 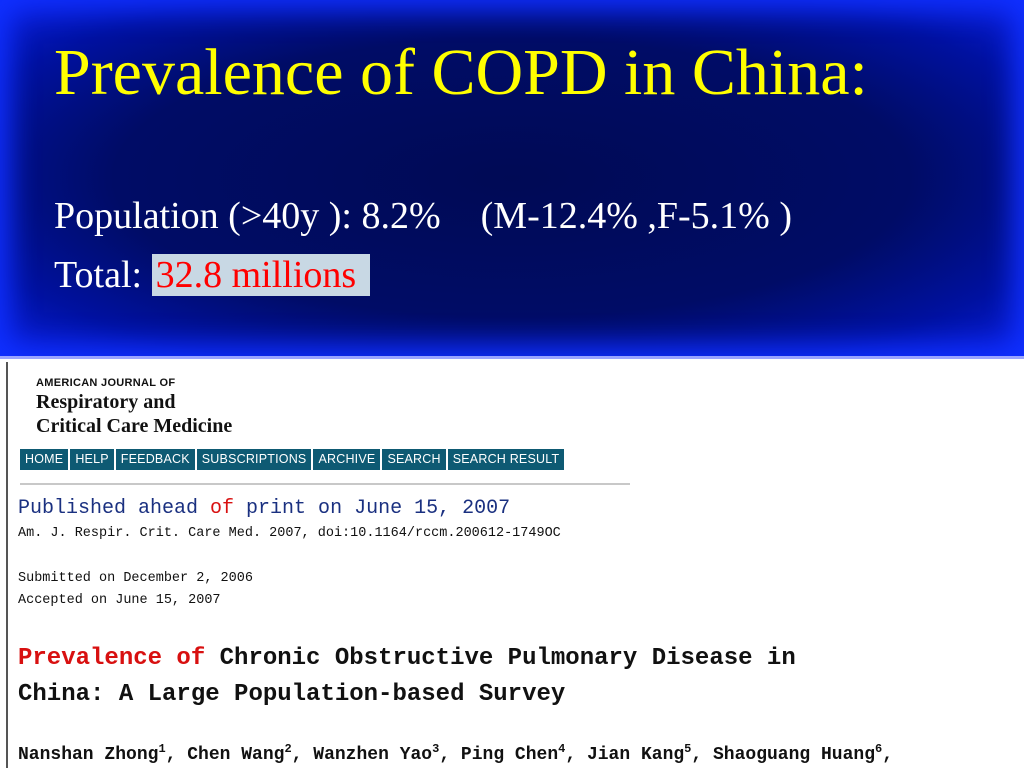 I want to click on total-label: Total:, so click(x=103, y=275).